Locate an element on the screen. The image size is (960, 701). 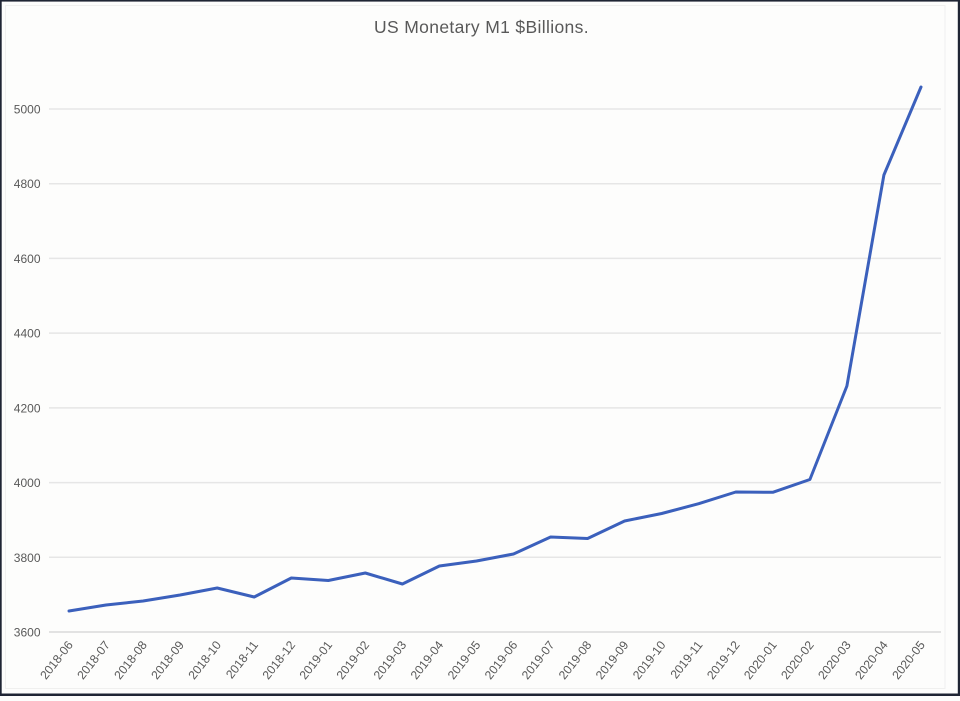
svg-text: 2019-05 is located at coordinates (464, 660).